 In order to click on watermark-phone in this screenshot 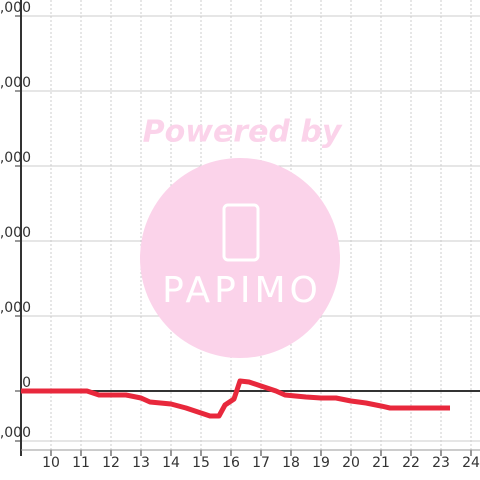, I will do `click(241, 232)`.